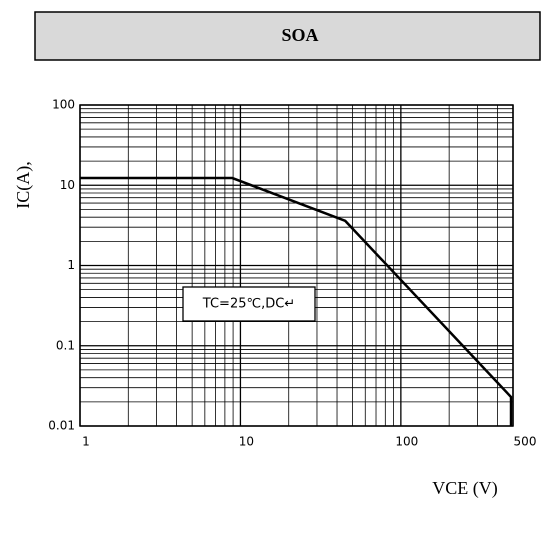 The height and width of the screenshot is (538, 541). What do you see at coordinates (86, 442) in the screenshot?
I see `x-tick-label: 1` at bounding box center [86, 442].